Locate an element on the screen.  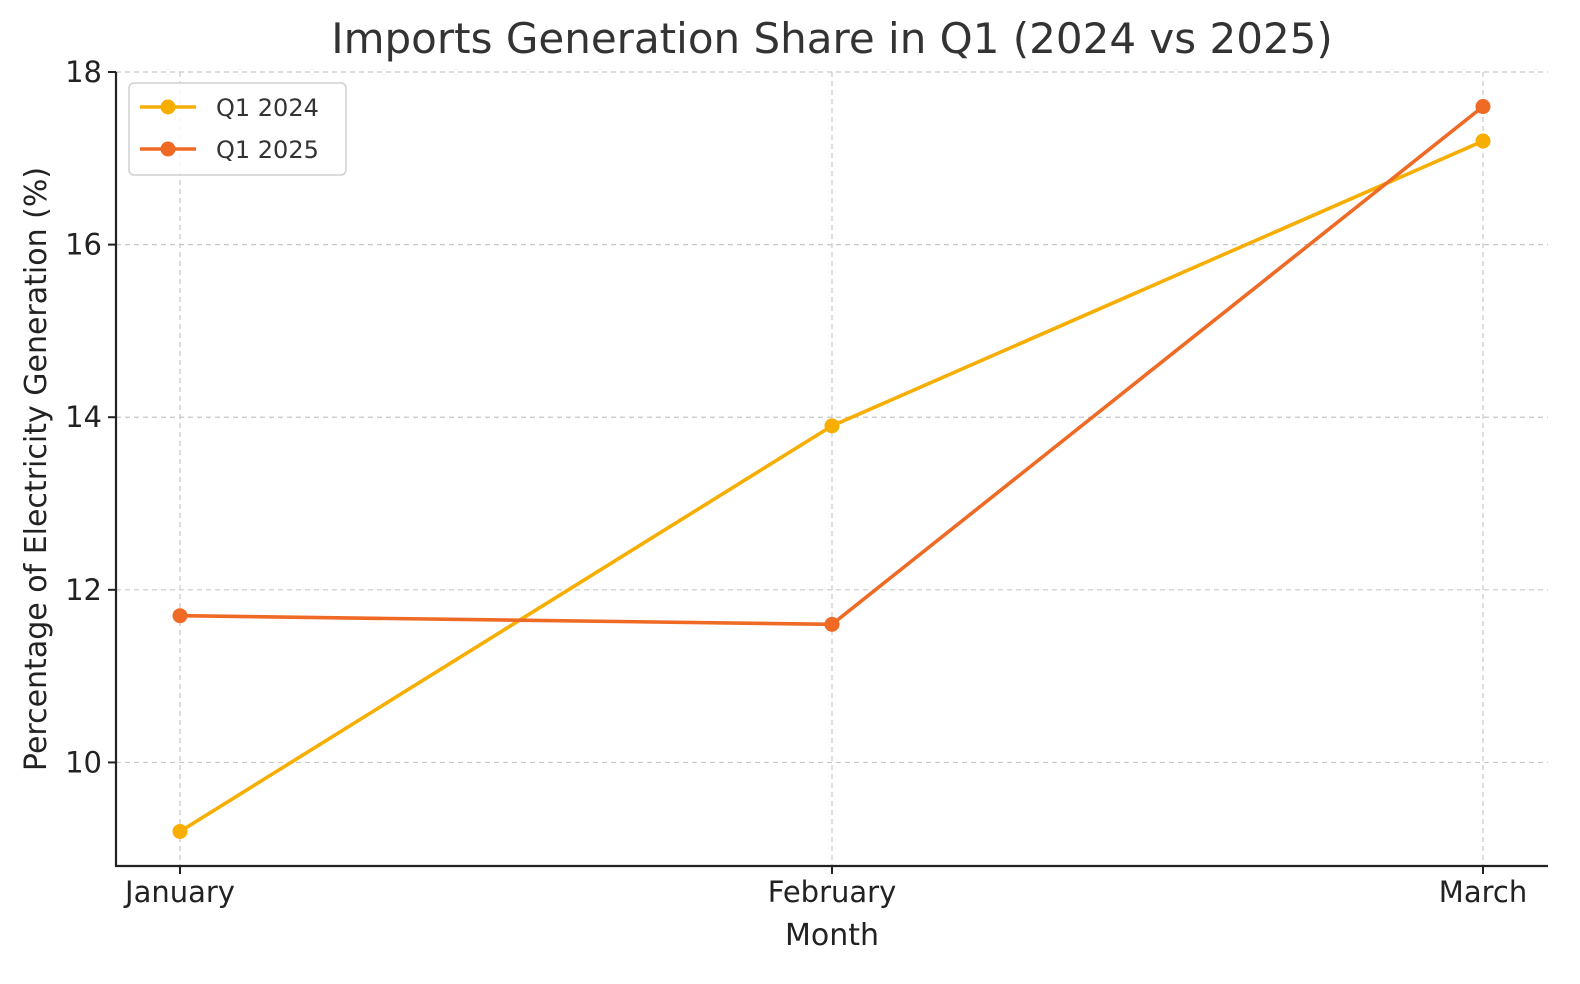
y-tick-label: 14 is located at coordinates (83, 417).